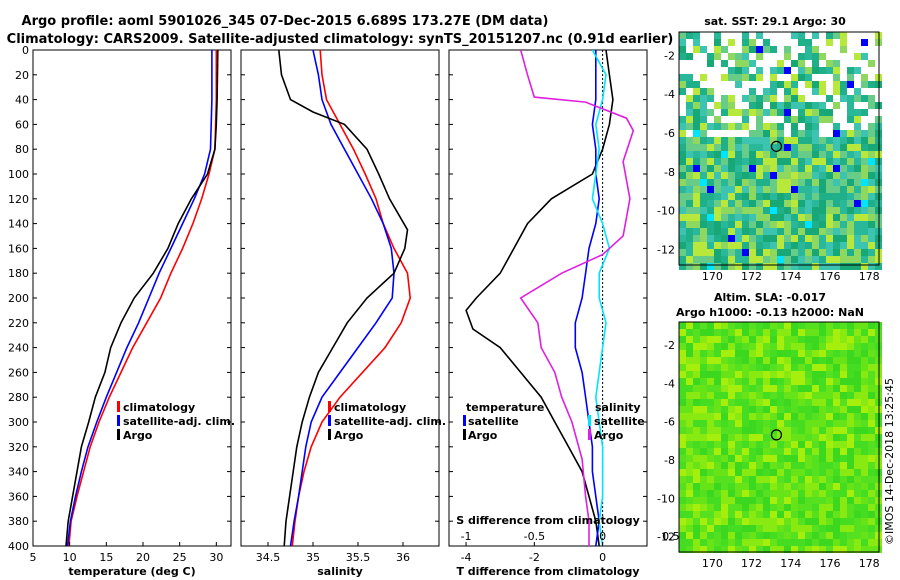 The height and width of the screenshot is (580, 900). I want to click on legend-swatch-satellite, so click(329, 420).